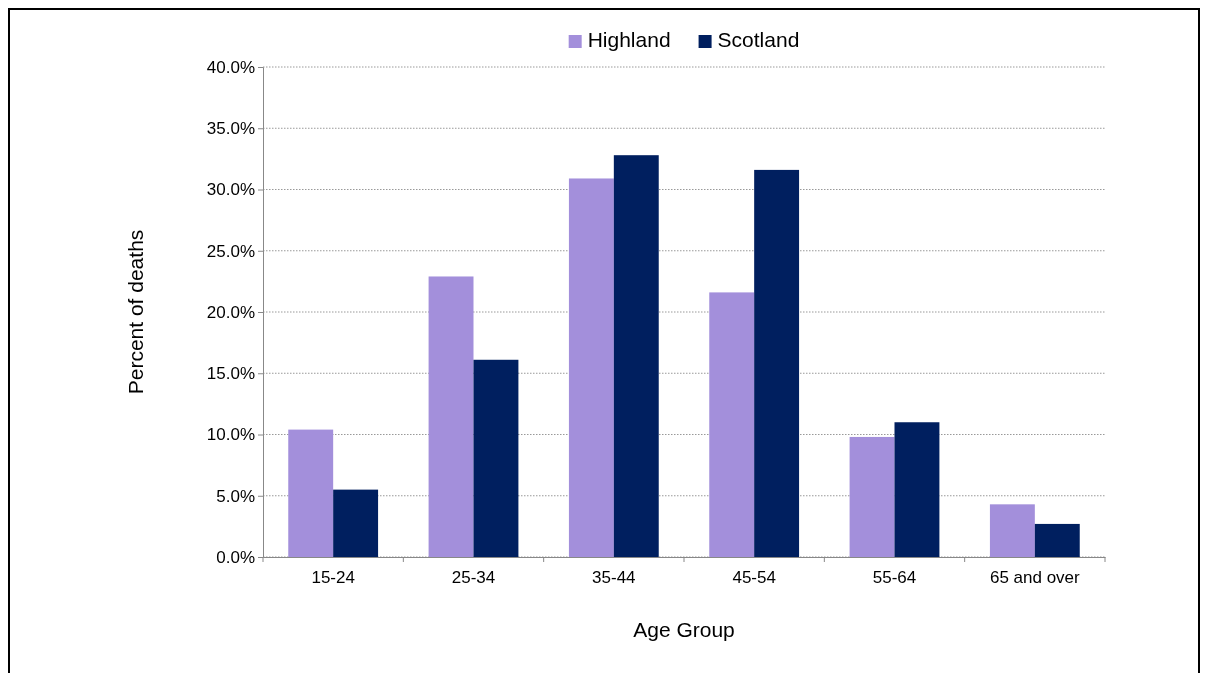  What do you see at coordinates (1035, 578) in the screenshot?
I see `x-tick-label: 65 and over` at bounding box center [1035, 578].